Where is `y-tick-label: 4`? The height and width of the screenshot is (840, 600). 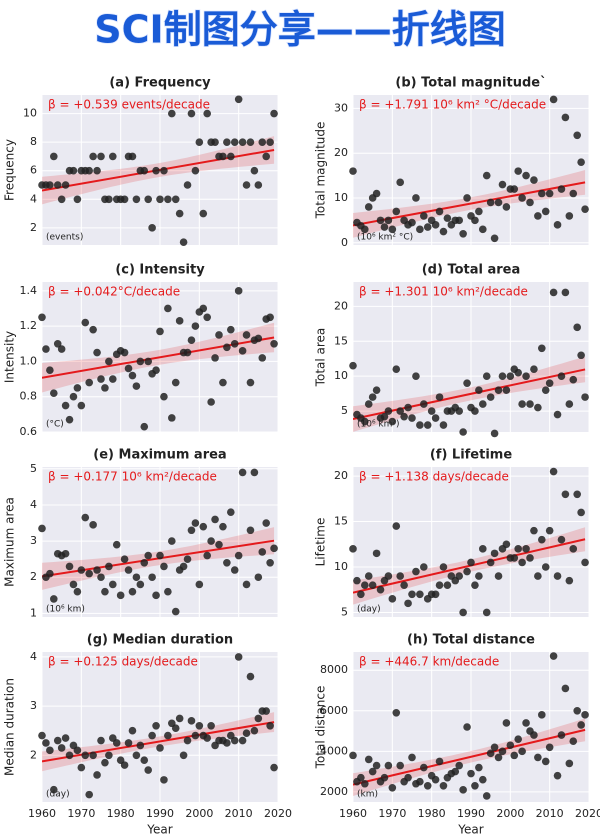 y-tick-label: 4 is located at coordinates (33, 656).